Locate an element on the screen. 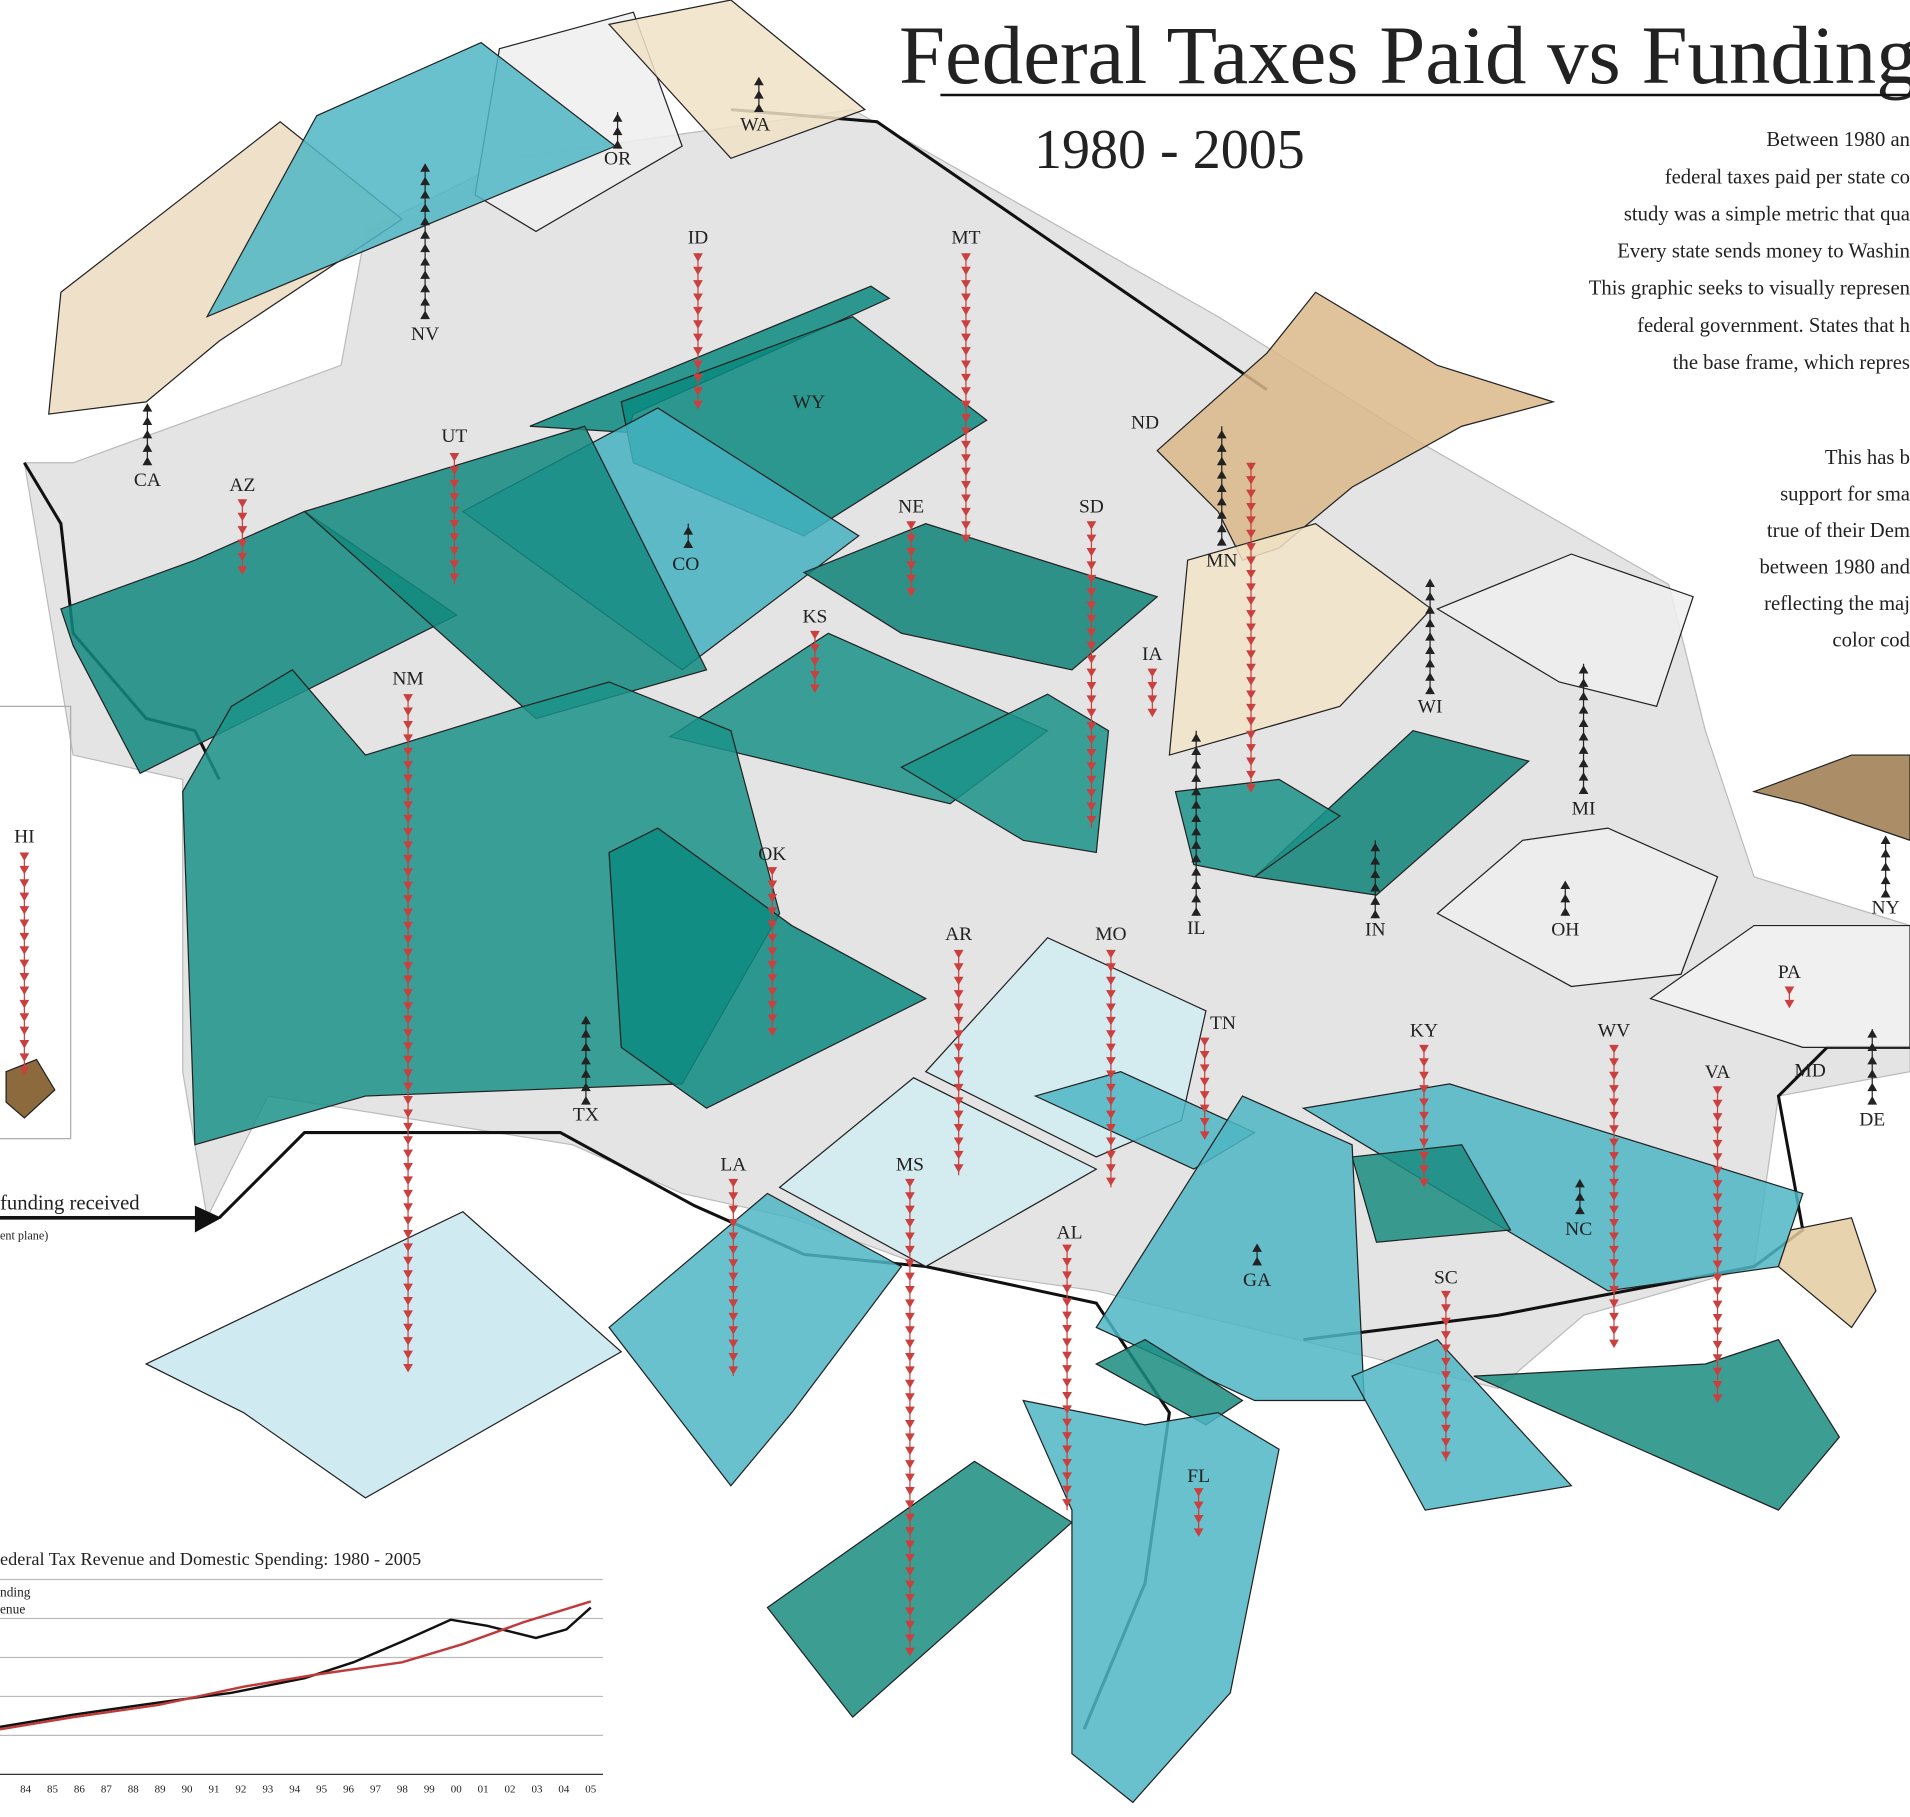  state-label: WY is located at coordinates (809, 402).